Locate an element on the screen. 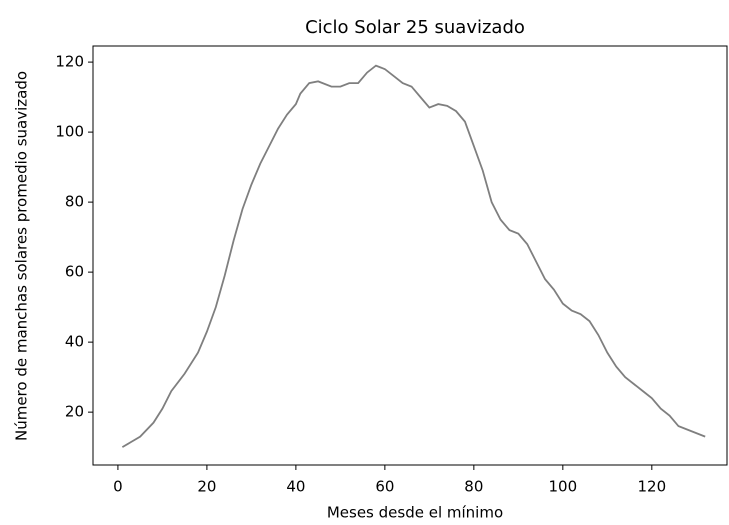 This screenshot has height=525, width=729. x-tick-label: 80 is located at coordinates (473, 487).